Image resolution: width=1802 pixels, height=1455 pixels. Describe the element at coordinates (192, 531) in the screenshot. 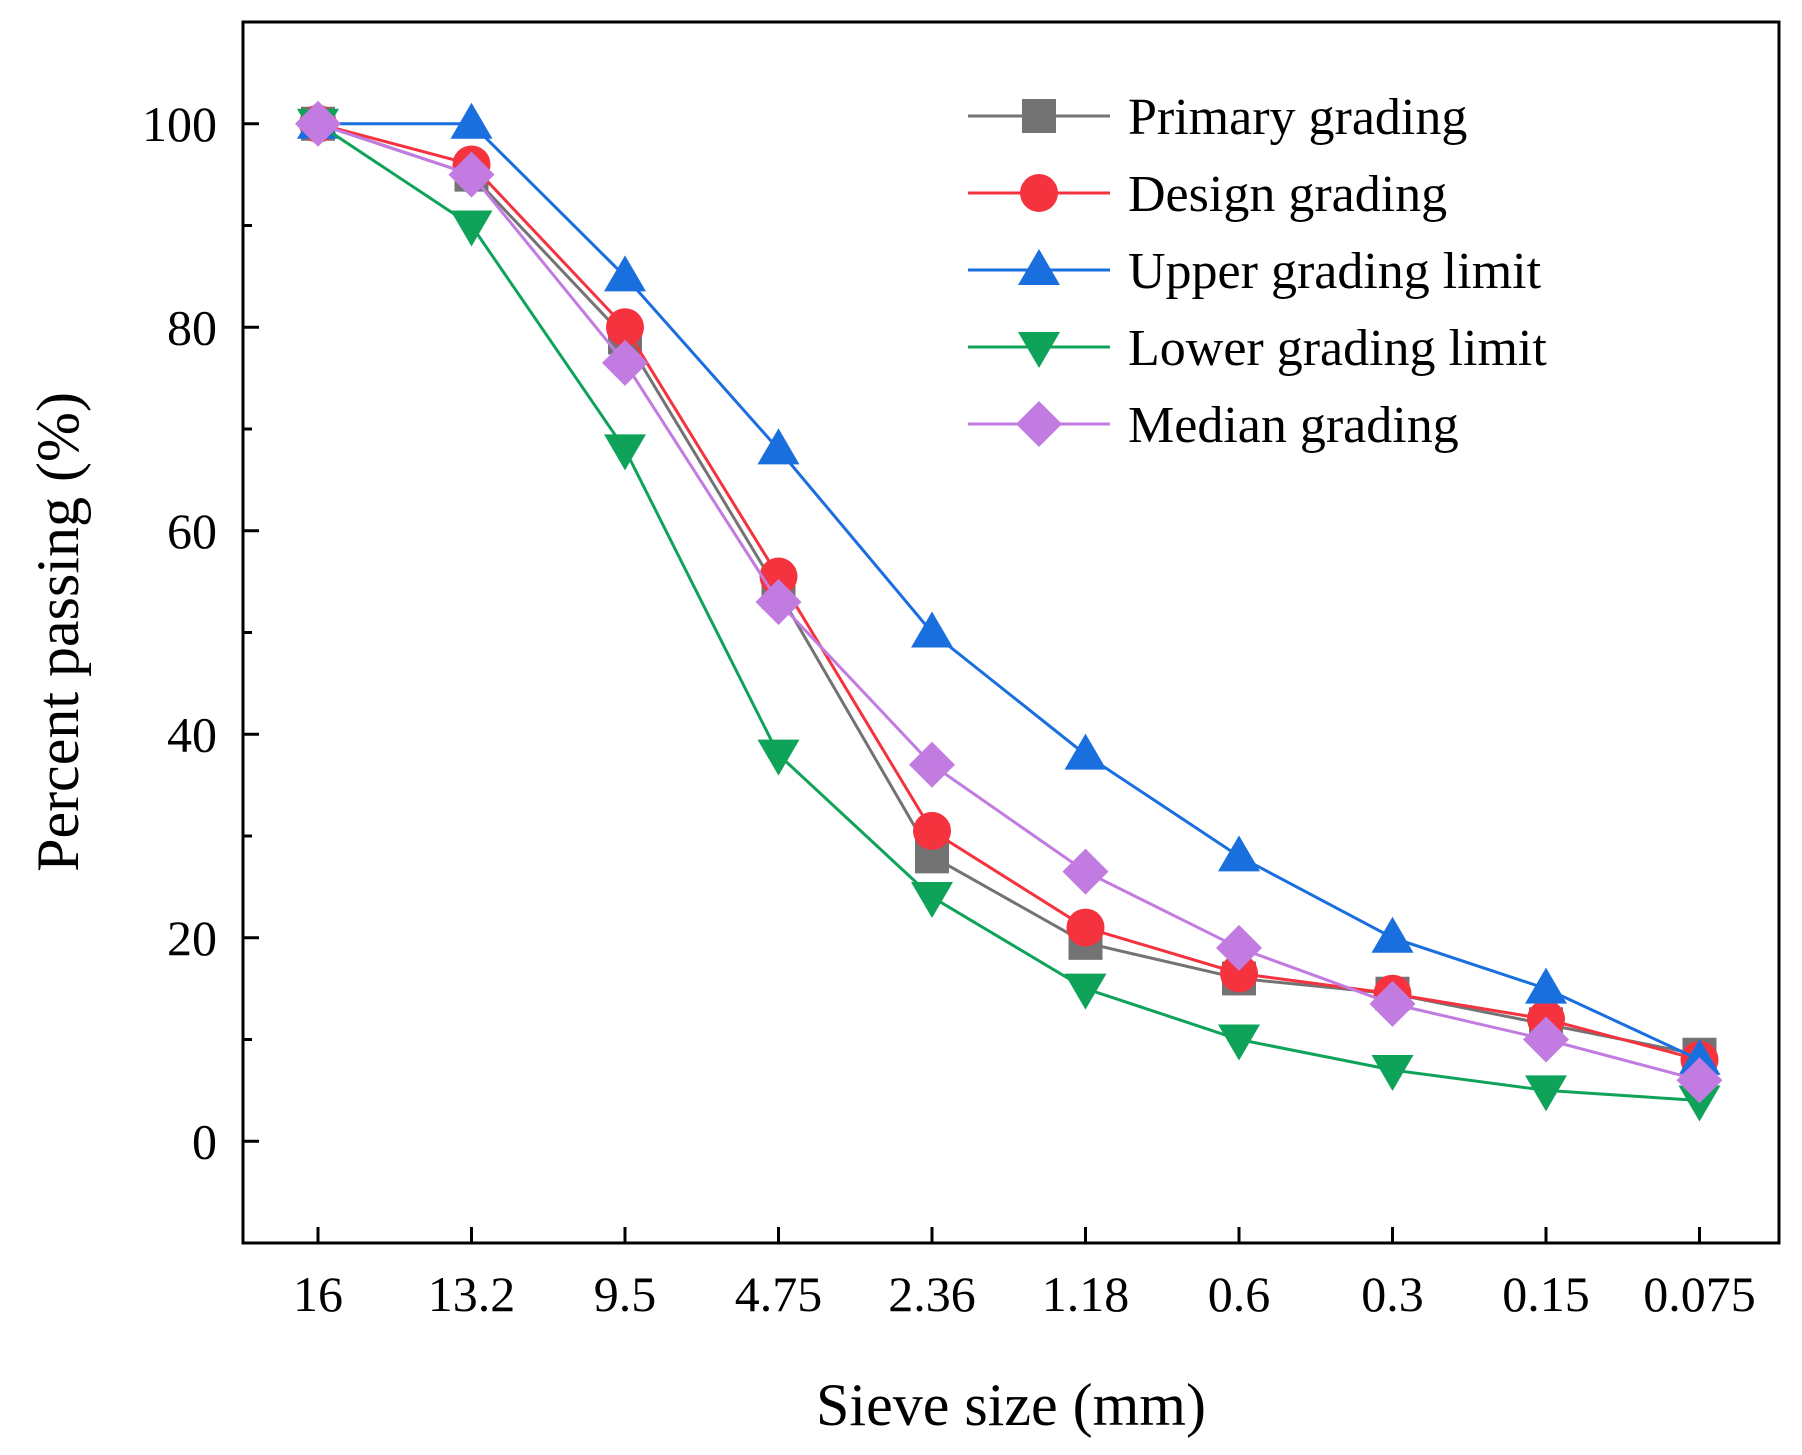

I see `y-tick-label: 60` at that location.